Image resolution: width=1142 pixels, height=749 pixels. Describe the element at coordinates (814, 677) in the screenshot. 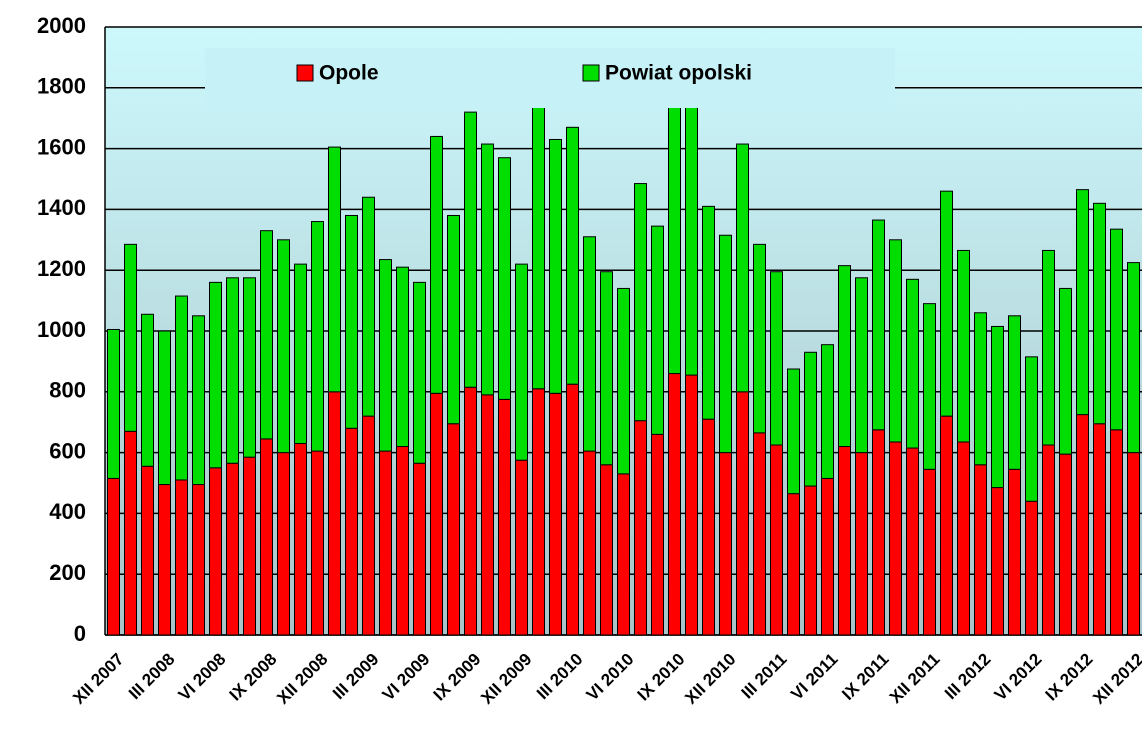

I see `x-tick-label: VI 2011` at that location.